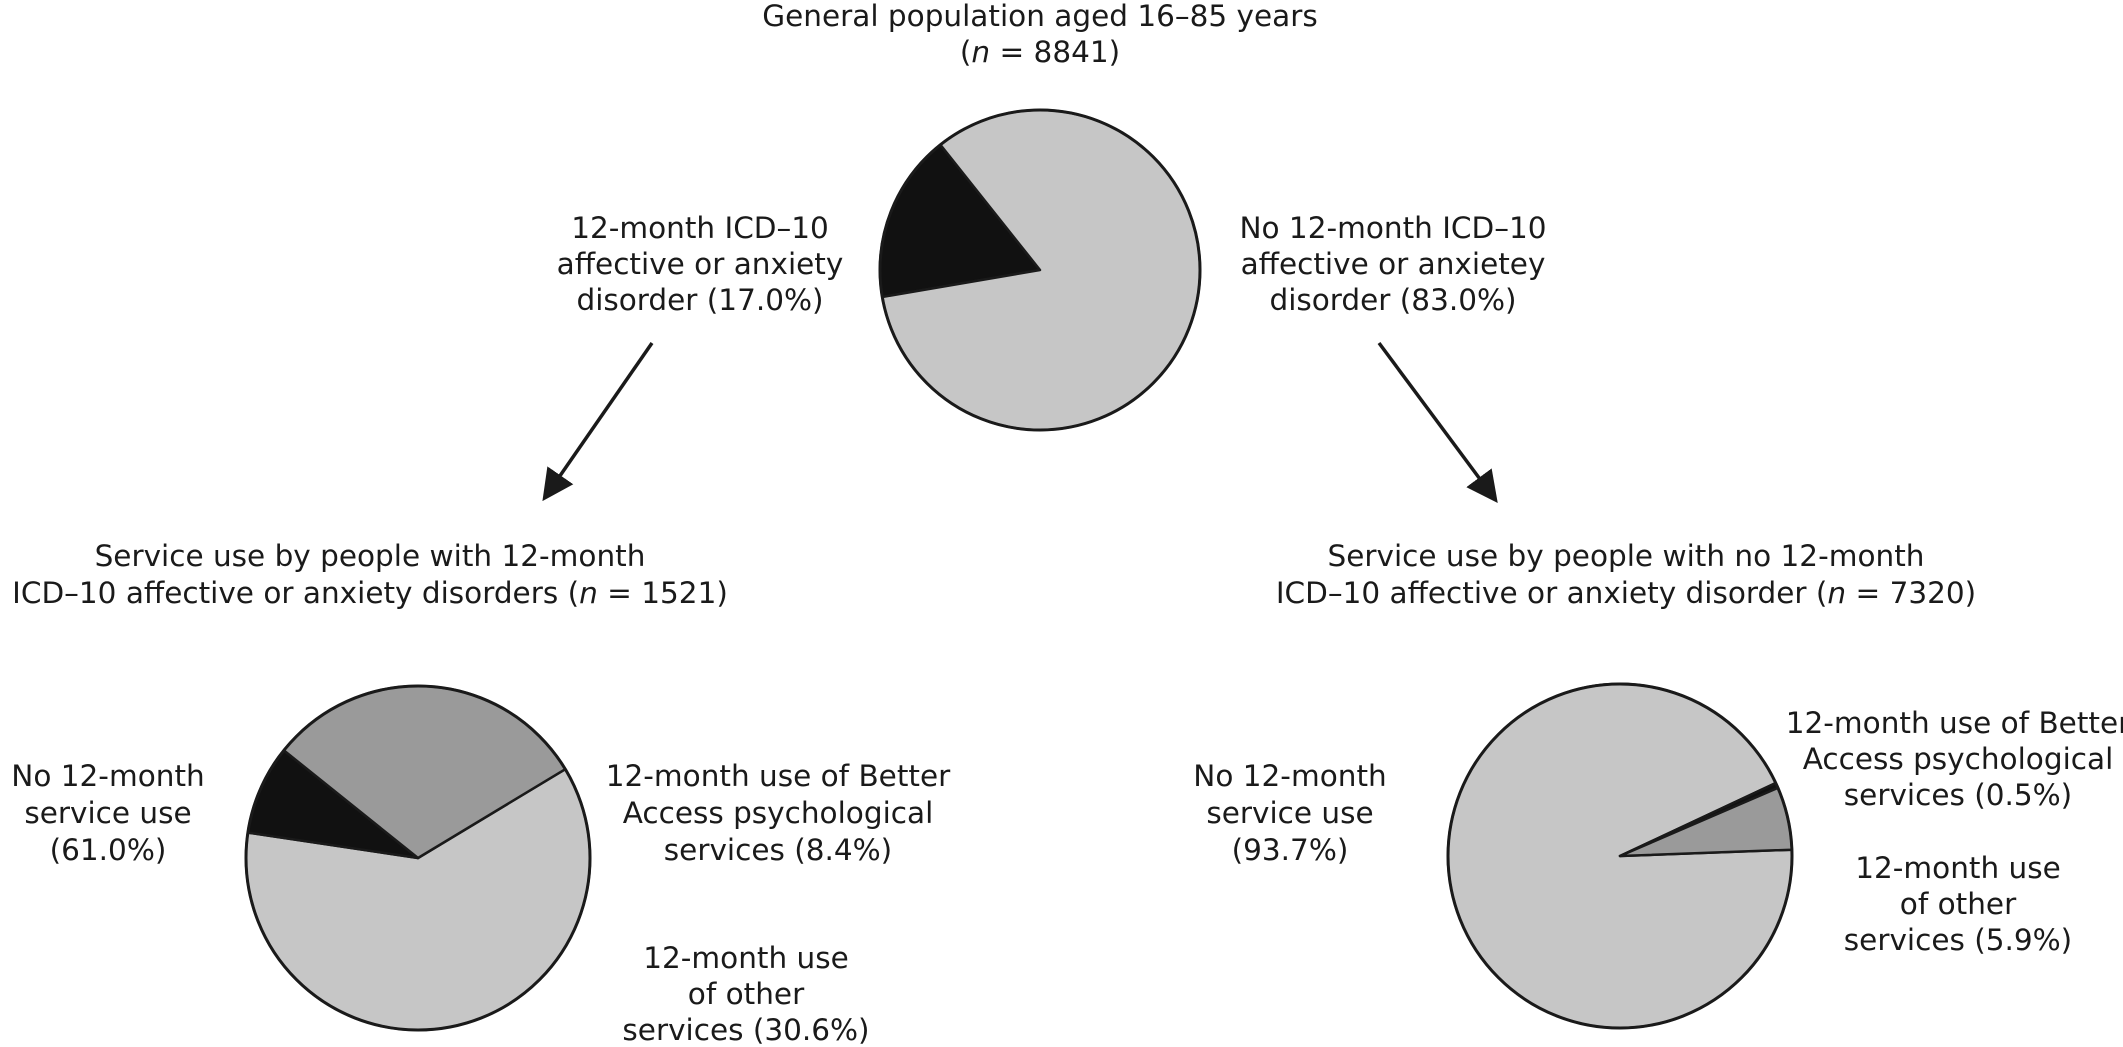 The image size is (2123, 1047). I want to click on right-better-access-label-line1: 12-month use of Better, so click(1954, 723).